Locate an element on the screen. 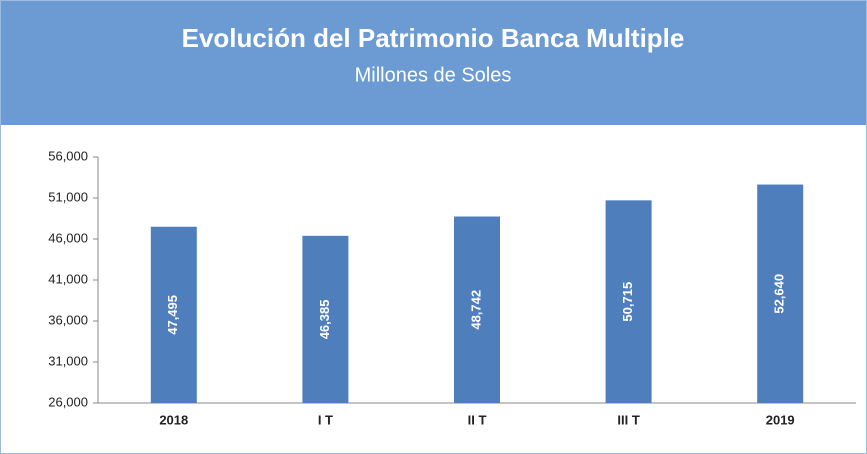 The width and height of the screenshot is (867, 454). value-label: 47,495 is located at coordinates (172, 315).